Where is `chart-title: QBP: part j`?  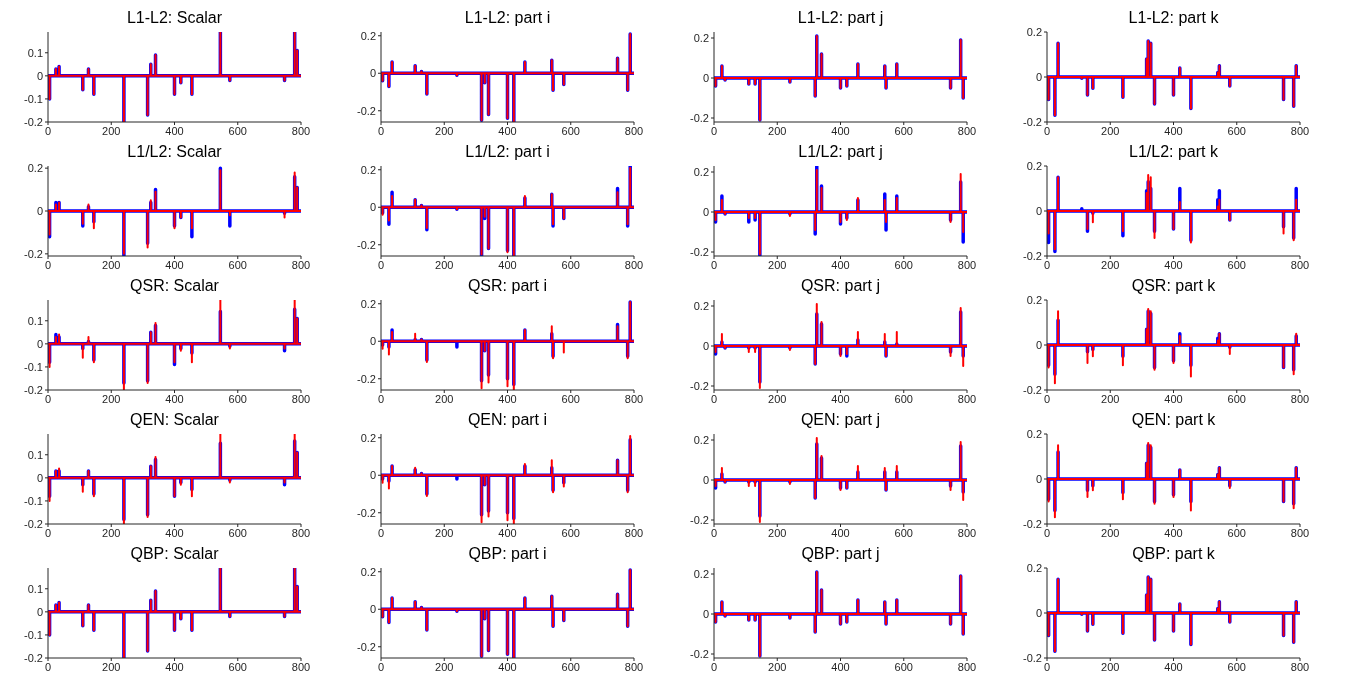 chart-title: QBP: part j is located at coordinates (840, 554).